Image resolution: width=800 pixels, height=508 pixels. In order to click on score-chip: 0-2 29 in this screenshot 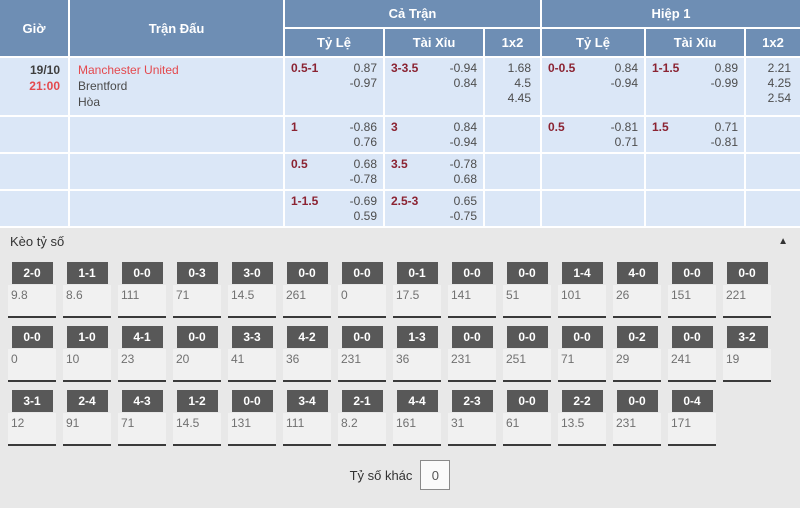, I will do `click(637, 354)`.